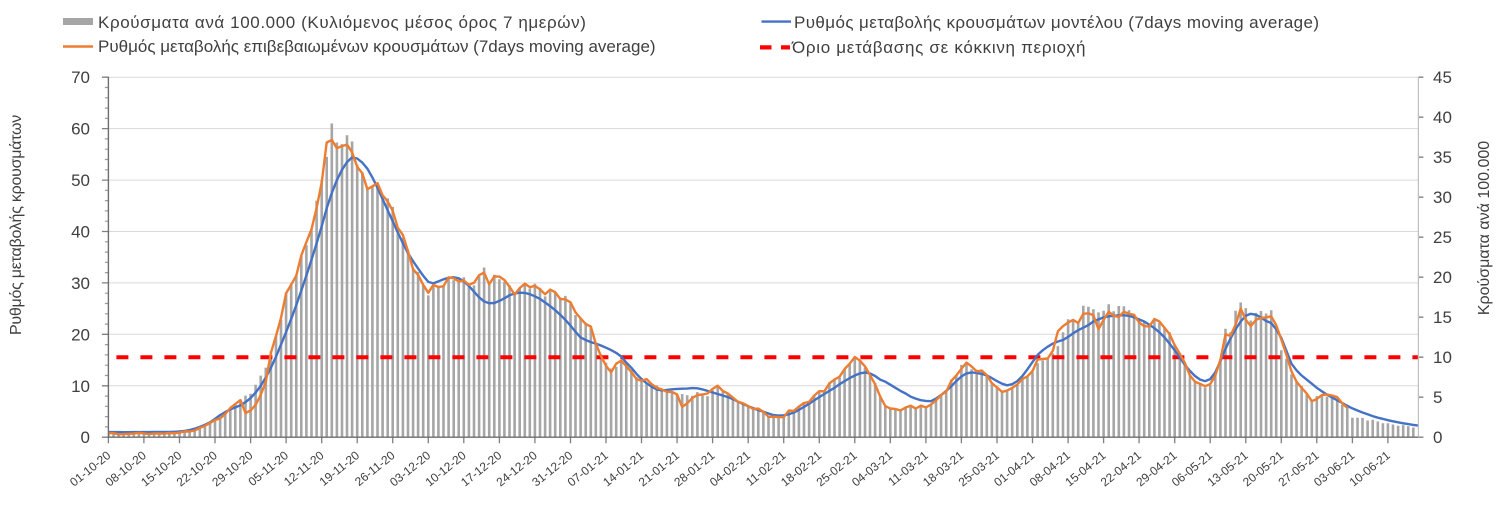  Describe the element at coordinates (16, 225) in the screenshot. I see `svg-text: Ρυθμός μεταβολής κρουσμάτων` at that location.